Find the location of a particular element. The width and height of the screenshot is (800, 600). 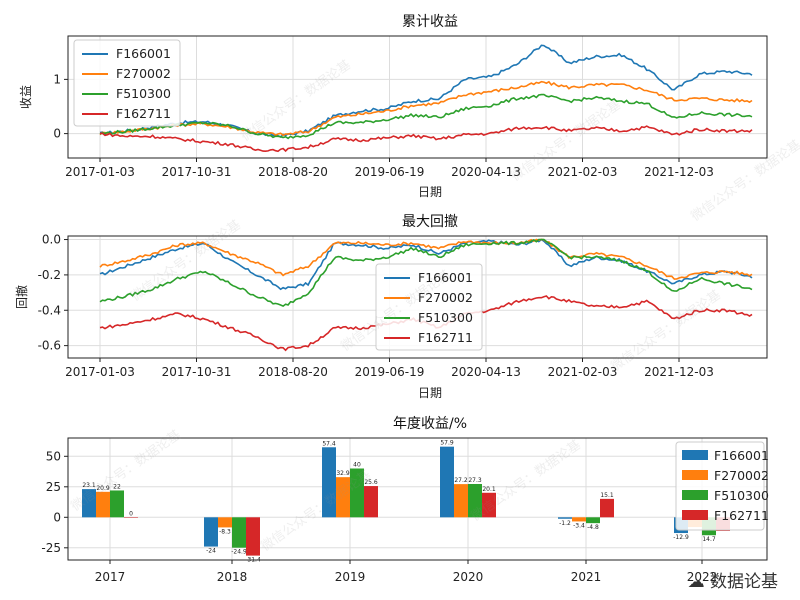

y-tick-label: 50 is located at coordinates (53, 456).